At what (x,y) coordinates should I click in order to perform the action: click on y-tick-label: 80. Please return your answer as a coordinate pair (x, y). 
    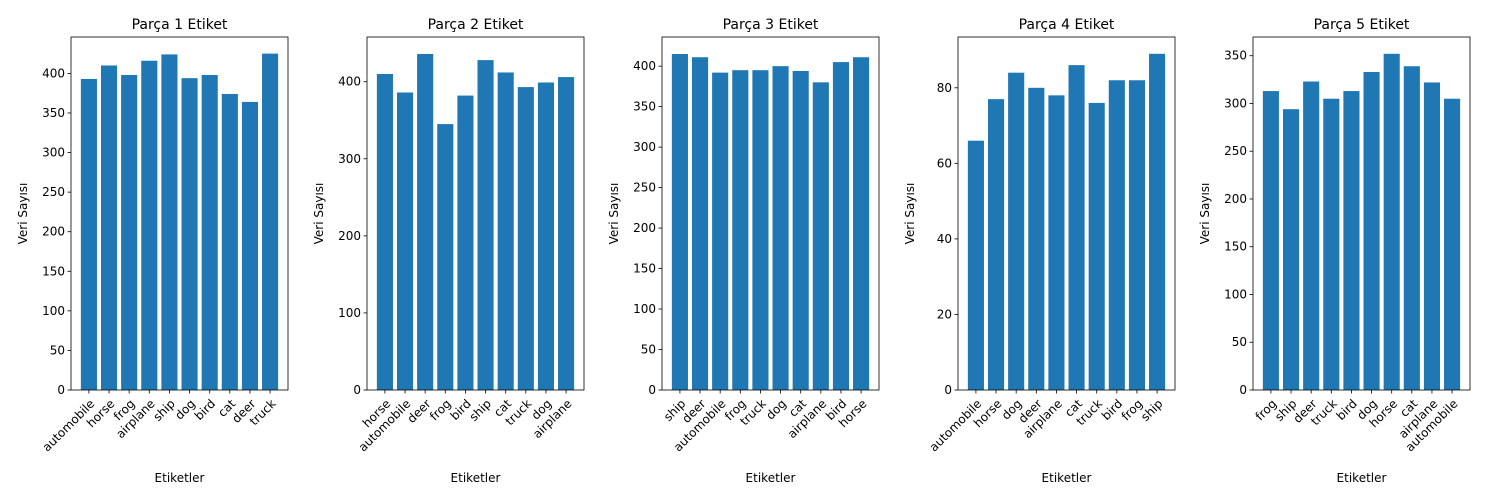
    Looking at the image, I should click on (944, 88).